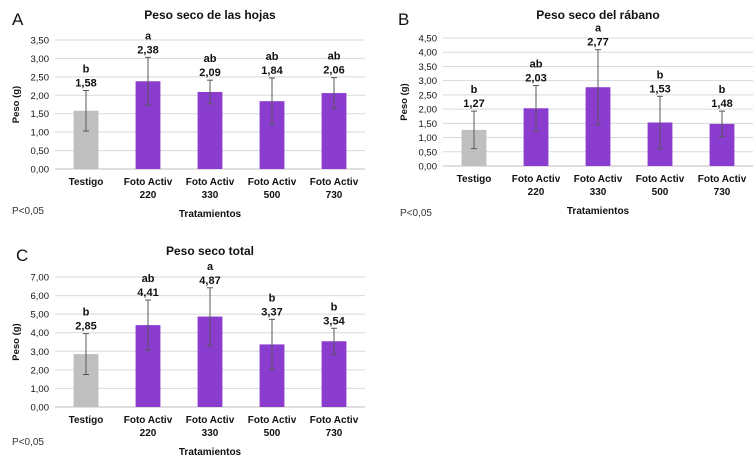  What do you see at coordinates (209, 73) in the screenshot?
I see `data-label: 2,09` at bounding box center [209, 73].